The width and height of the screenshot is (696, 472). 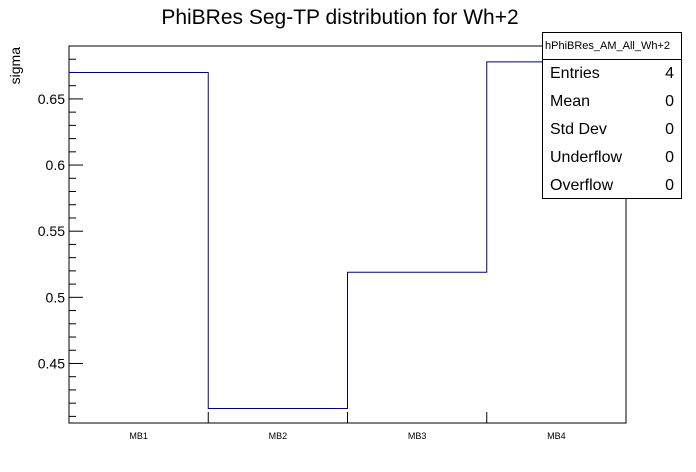 I want to click on stats-label: Overflow, so click(x=582, y=185).